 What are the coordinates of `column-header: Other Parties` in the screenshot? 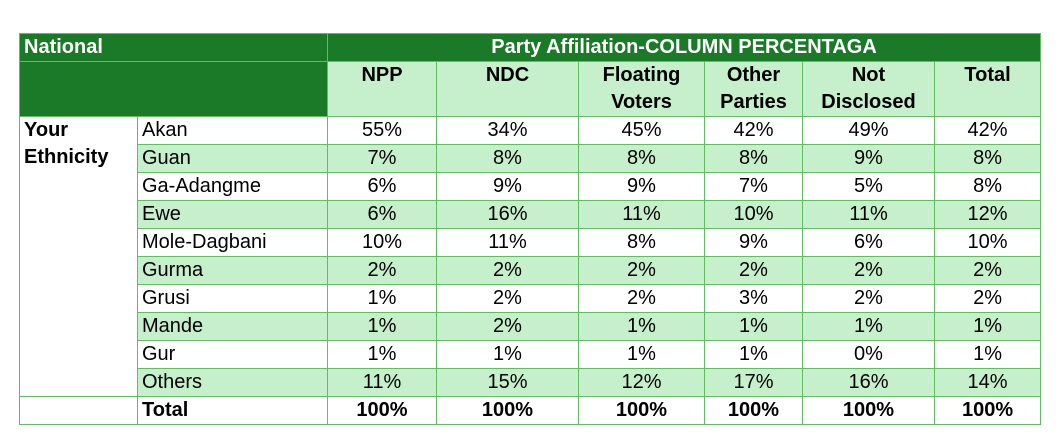 It's located at (753, 89).